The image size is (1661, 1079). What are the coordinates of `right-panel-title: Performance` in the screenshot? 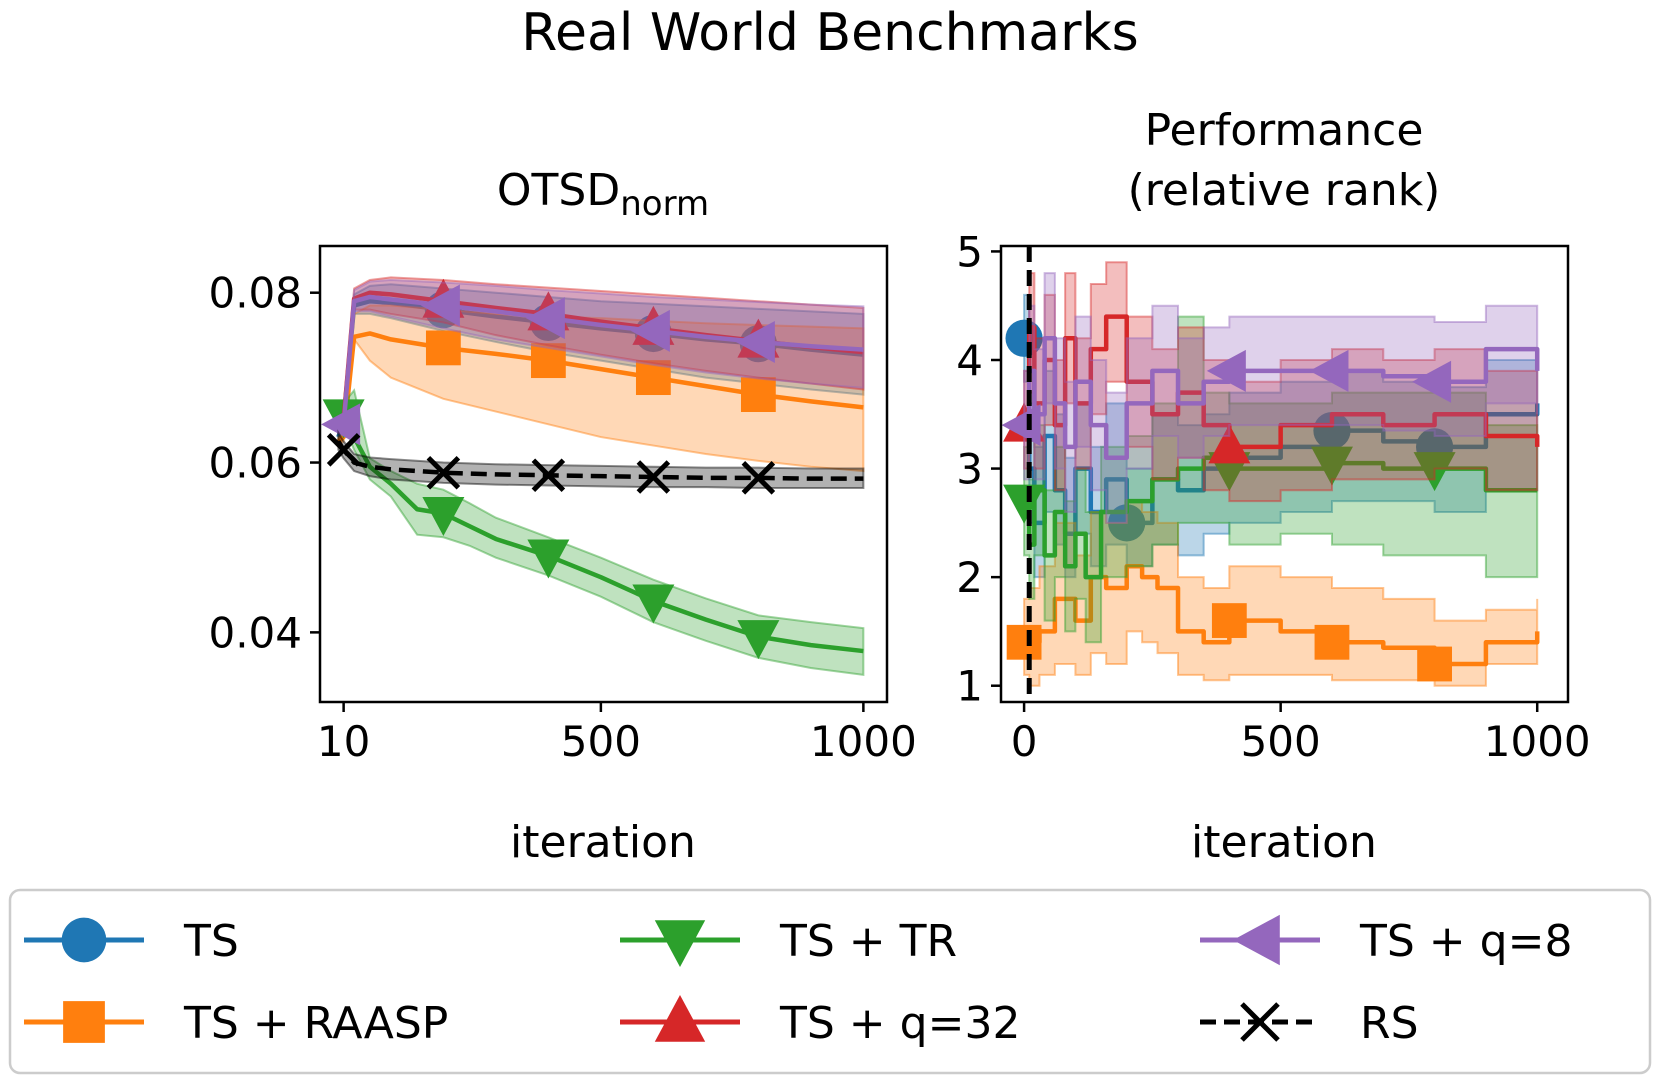 It's located at (1284, 130).